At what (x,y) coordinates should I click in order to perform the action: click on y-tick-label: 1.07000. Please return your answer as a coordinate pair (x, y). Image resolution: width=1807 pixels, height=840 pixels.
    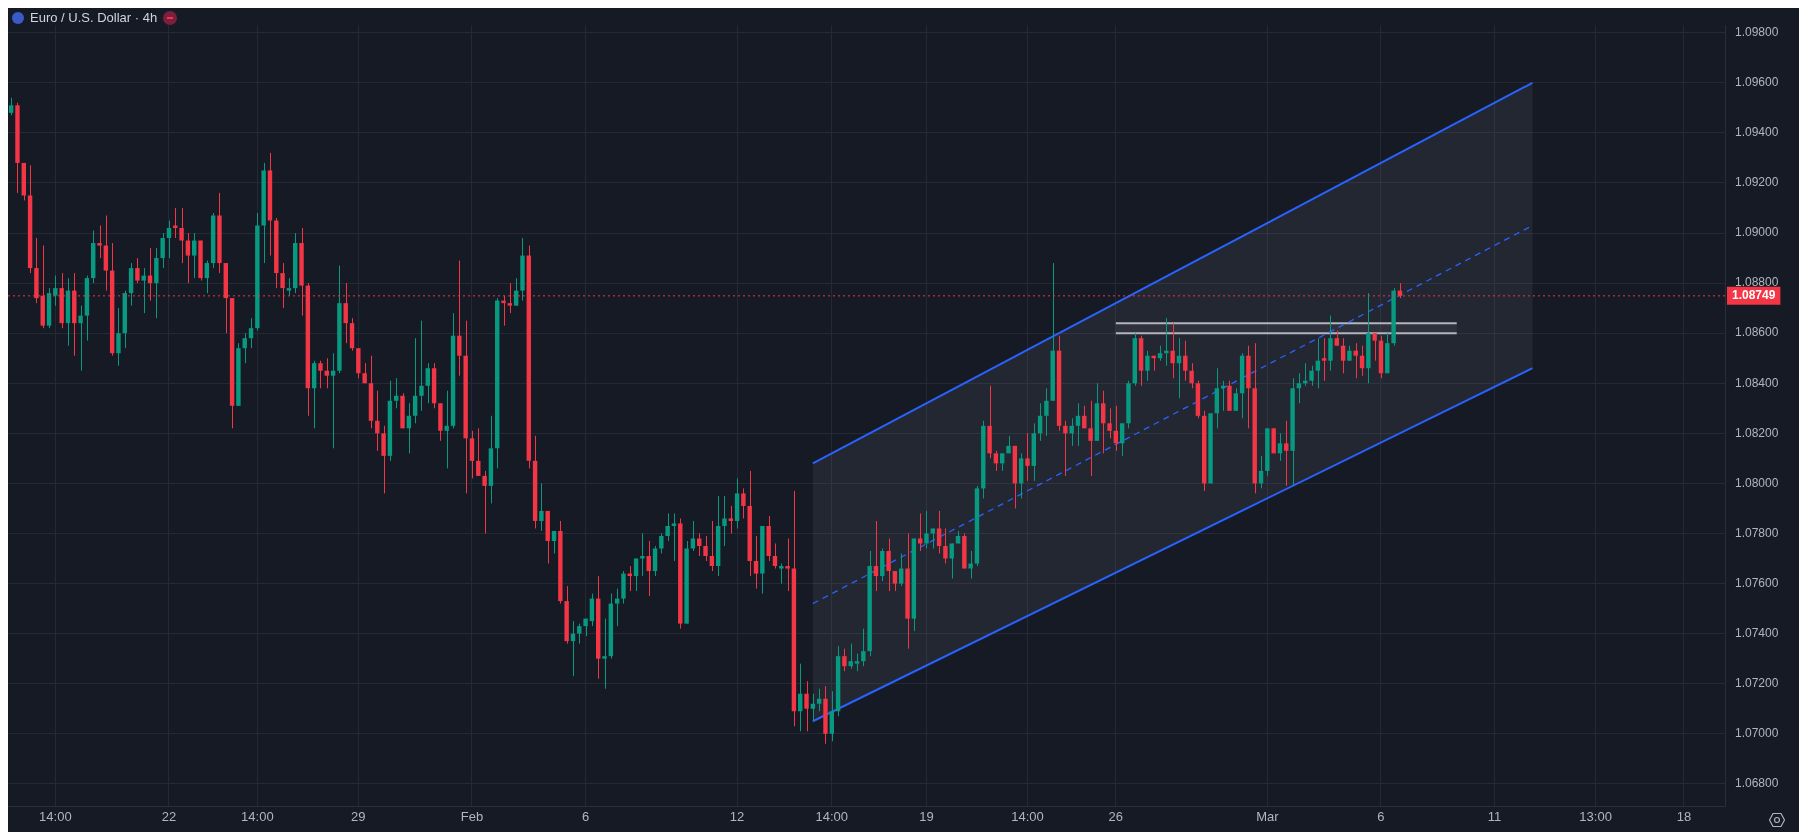
    Looking at the image, I should click on (1757, 733).